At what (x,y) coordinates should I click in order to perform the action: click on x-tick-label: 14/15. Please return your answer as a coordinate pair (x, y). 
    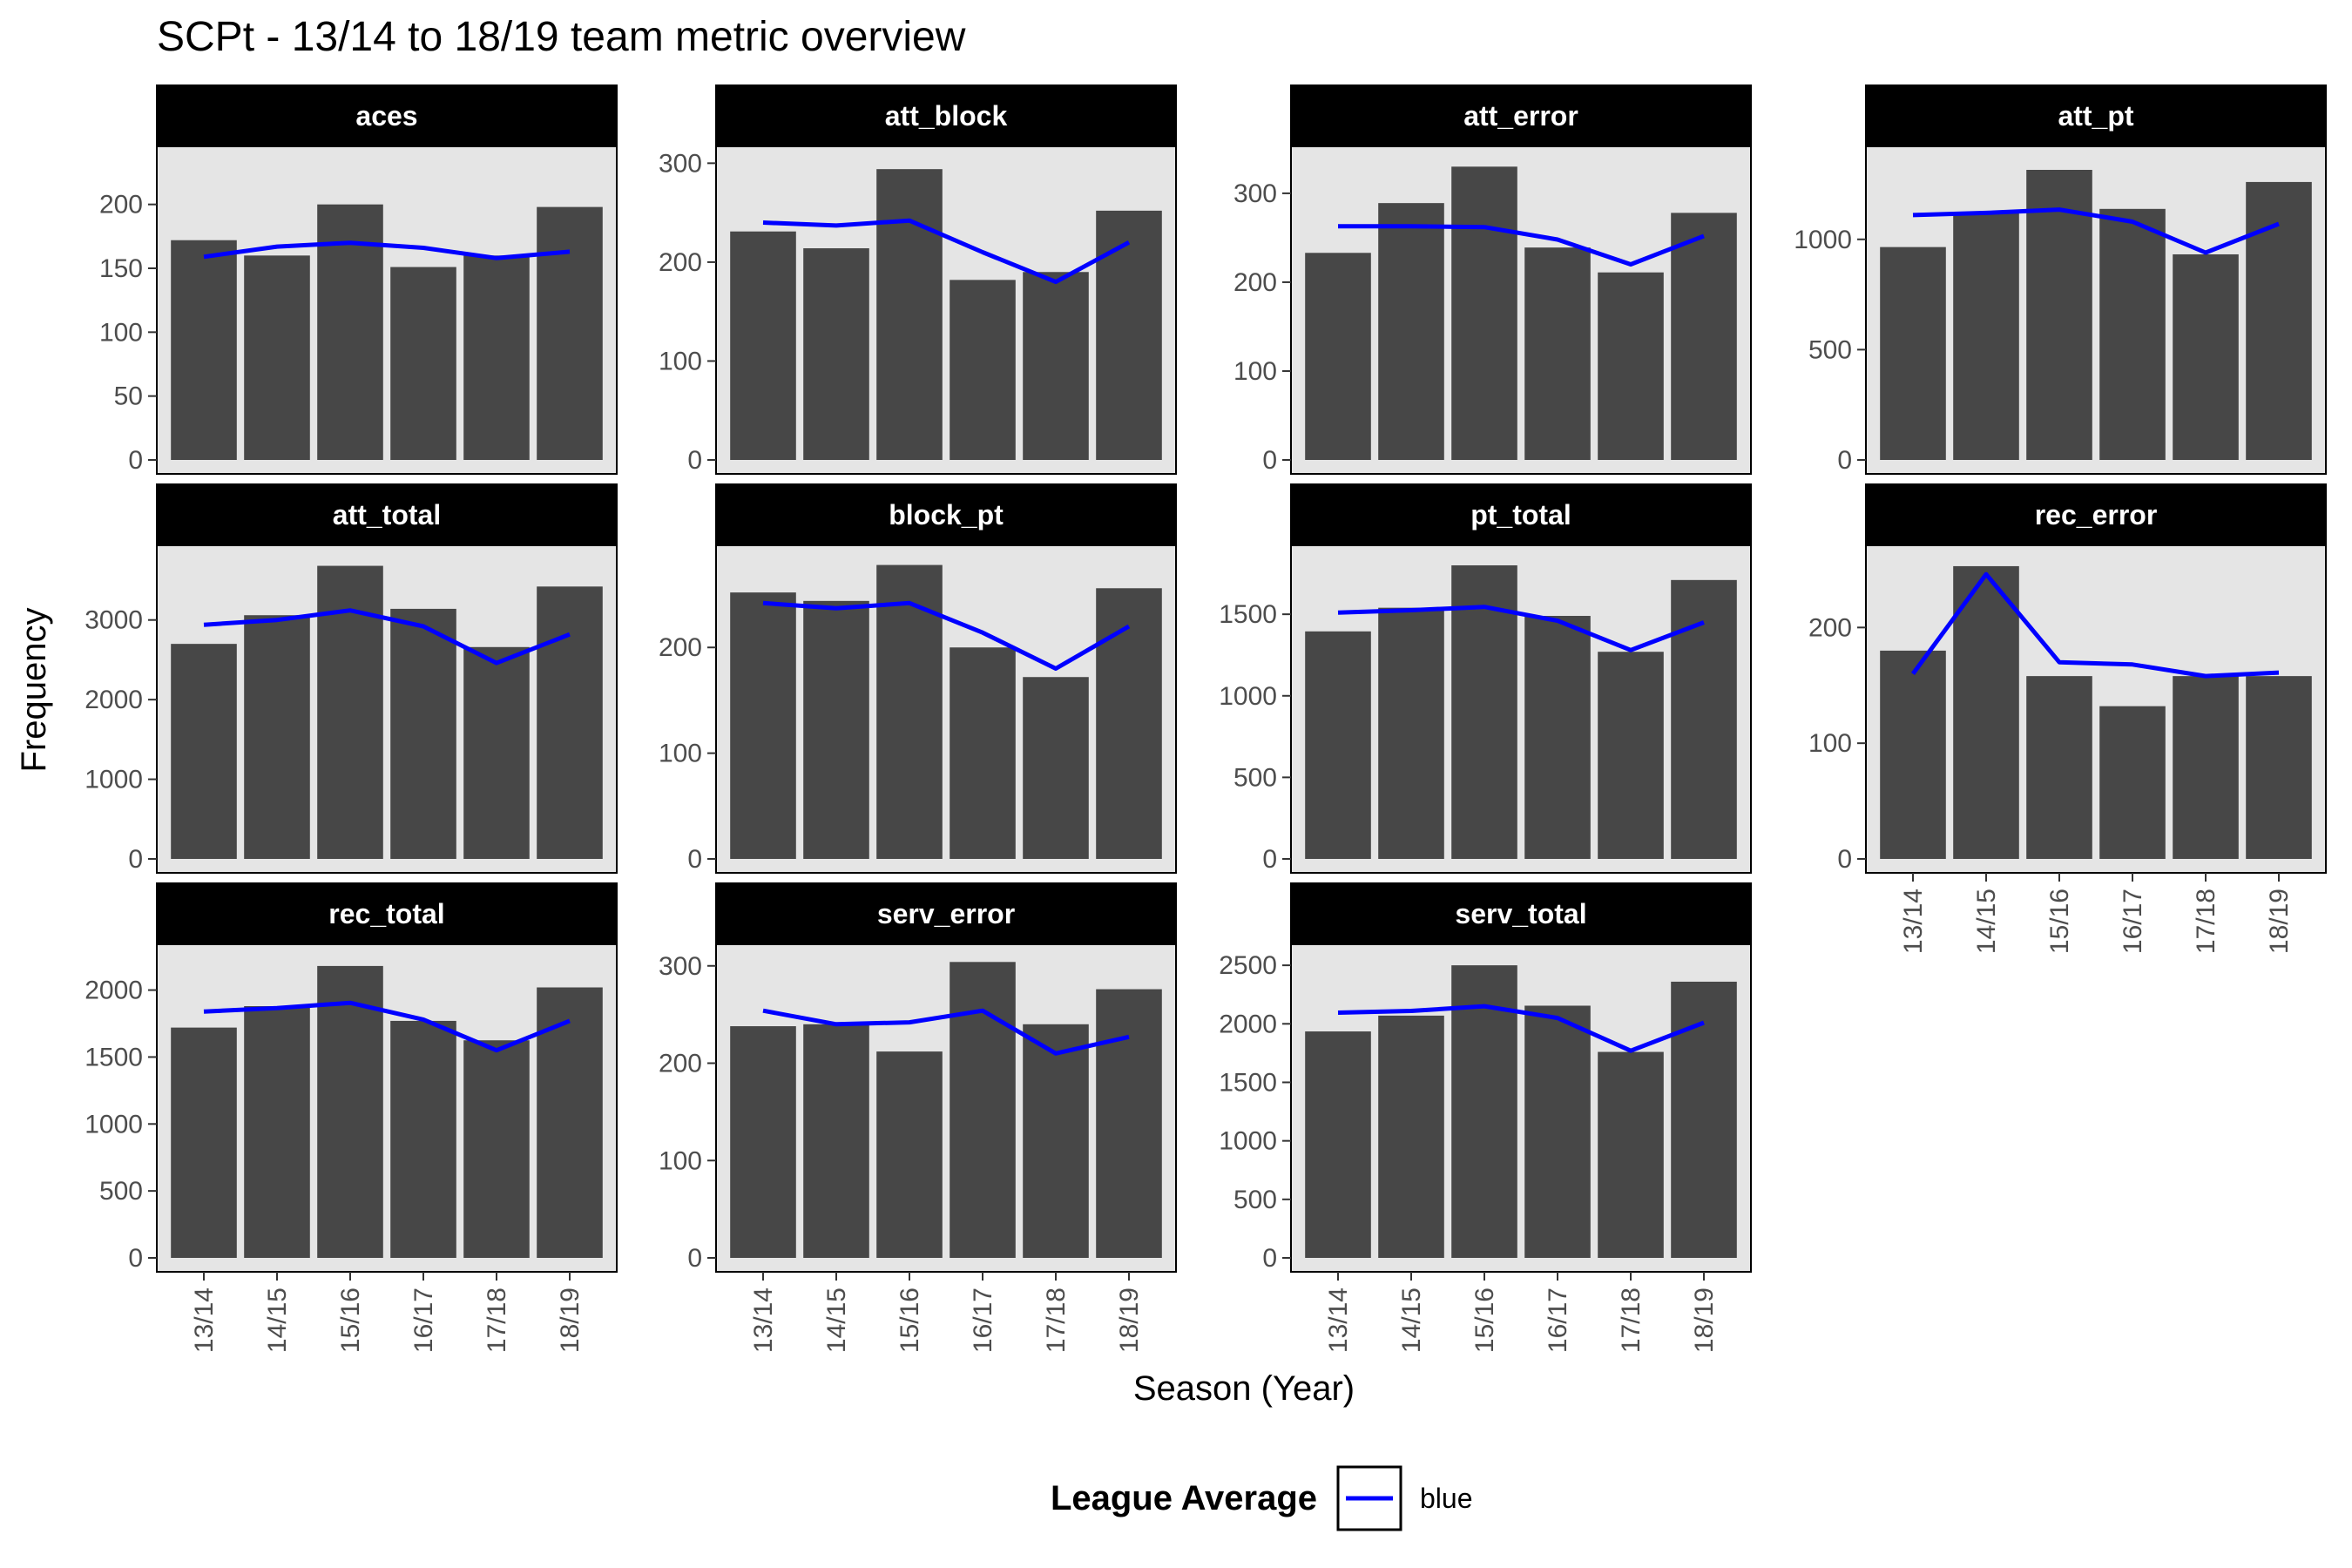
    Looking at the image, I should click on (1986, 921).